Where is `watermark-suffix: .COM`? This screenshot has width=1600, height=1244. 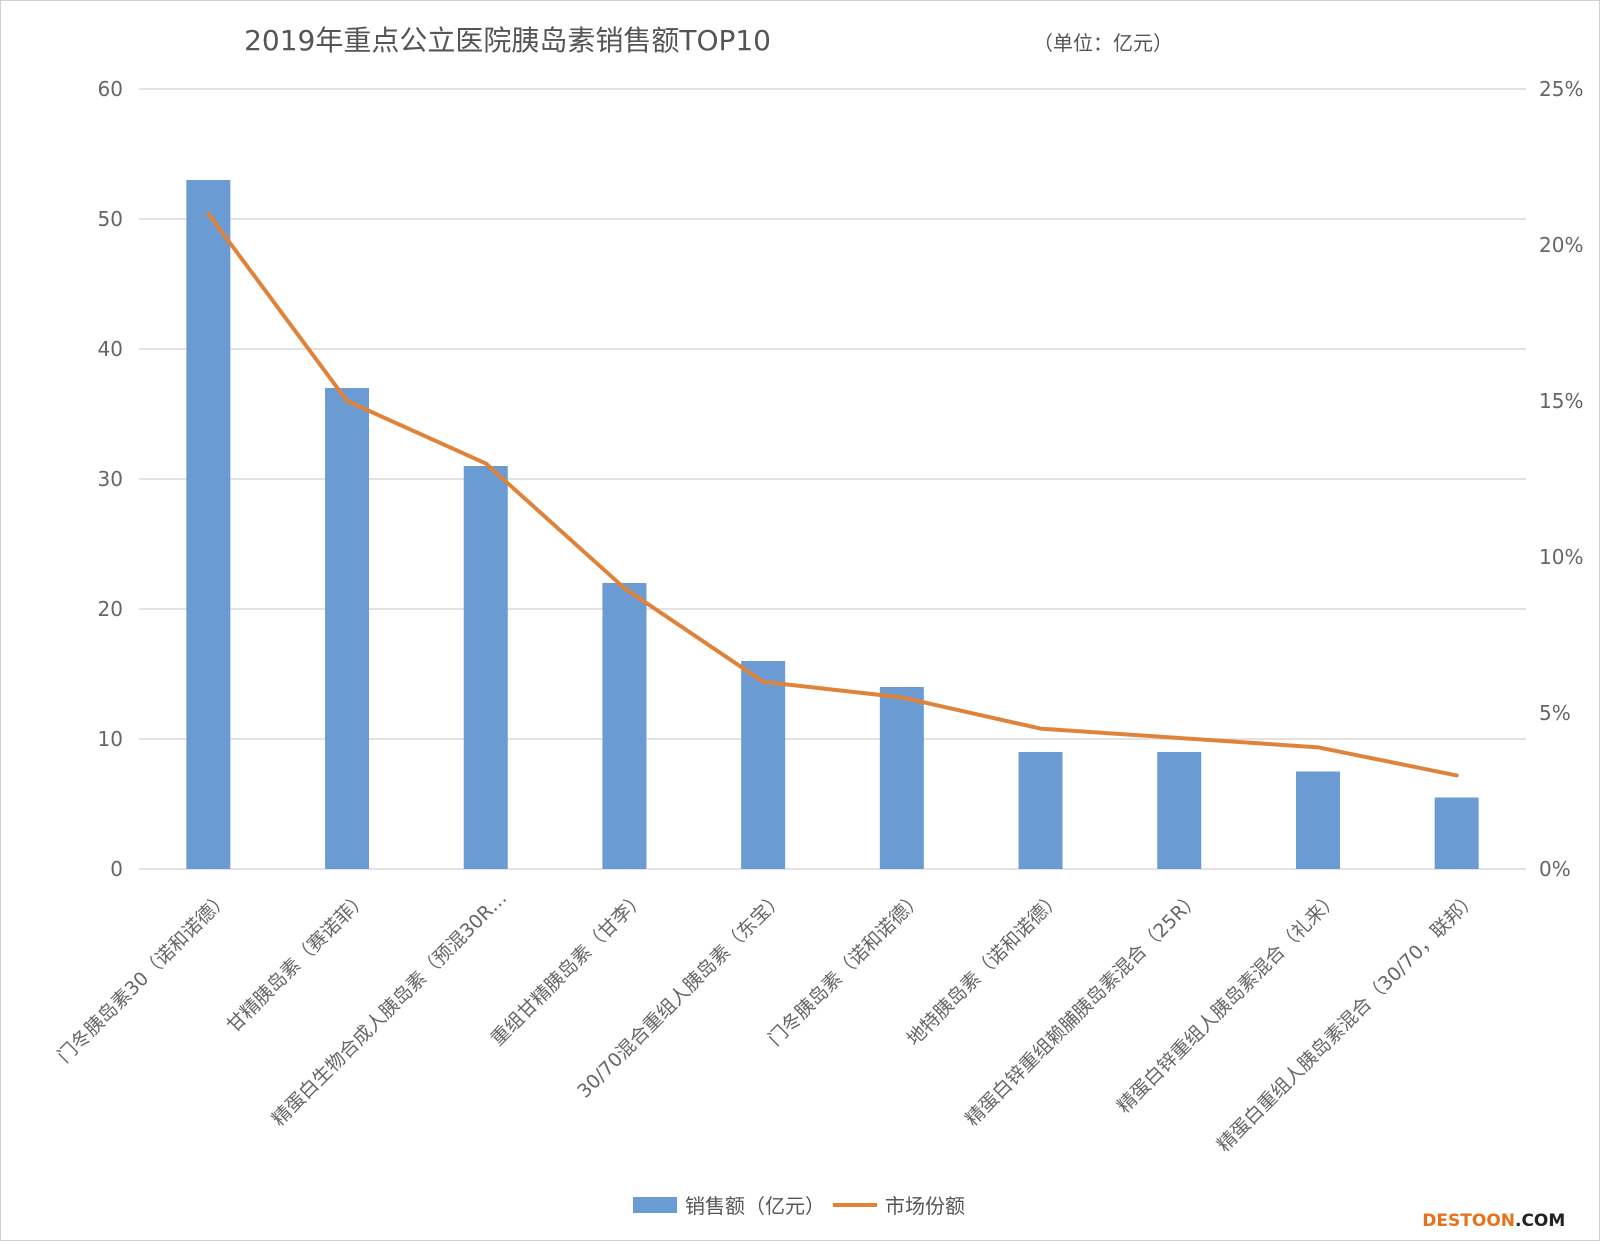 watermark-suffix: .COM is located at coordinates (1540, 1221).